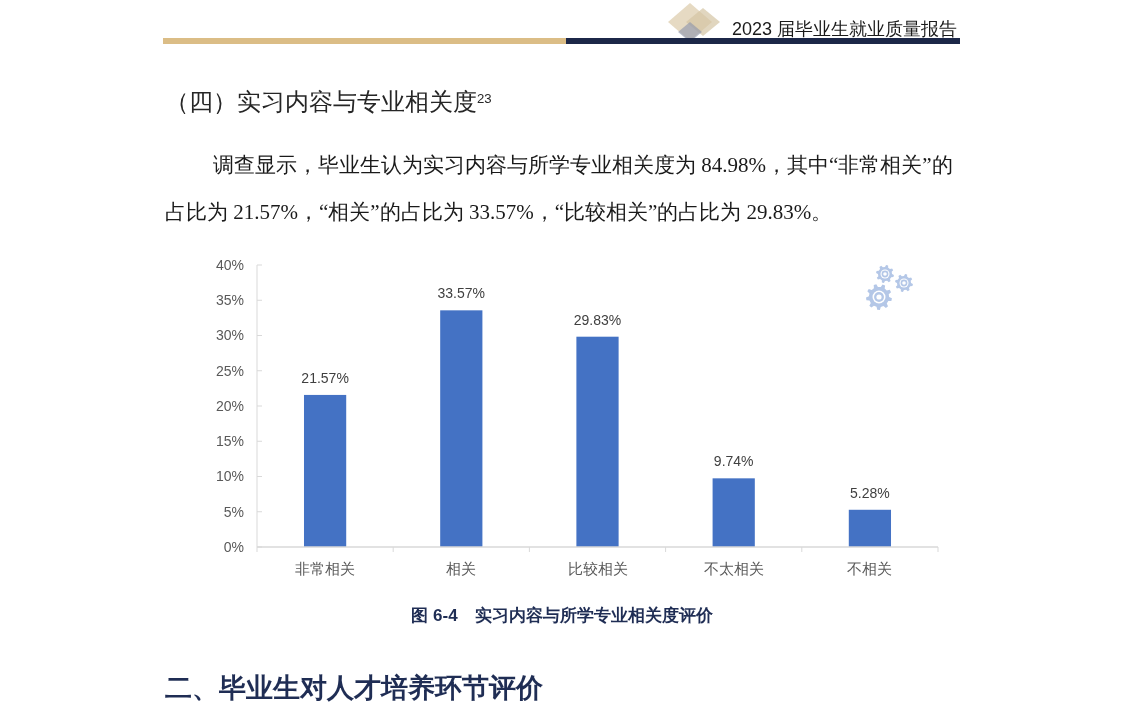 This screenshot has width=1121, height=715. Describe the element at coordinates (328, 101) in the screenshot. I see `text: （四）实习内容与专业相关度$^{23}$` at that location.